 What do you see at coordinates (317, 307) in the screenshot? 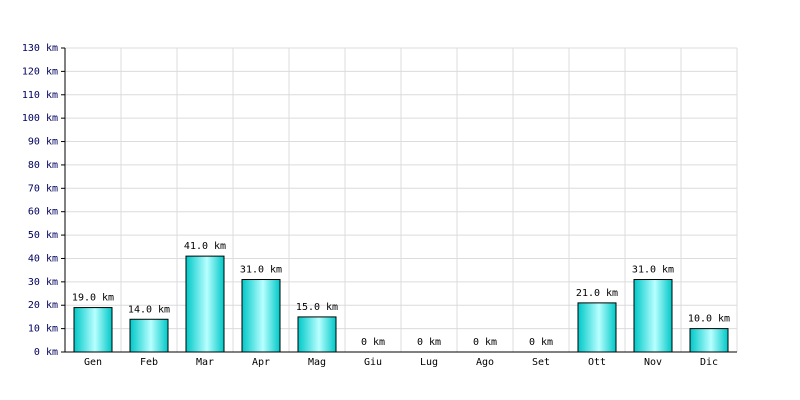
I see `value-label: 15.0 km` at bounding box center [317, 307].